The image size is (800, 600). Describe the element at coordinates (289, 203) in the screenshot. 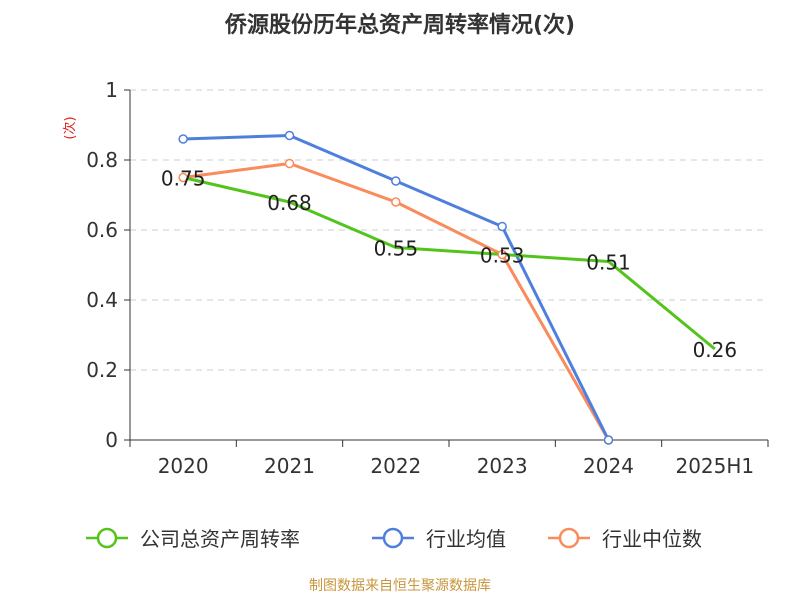

I see `data-label: 0.68` at that location.